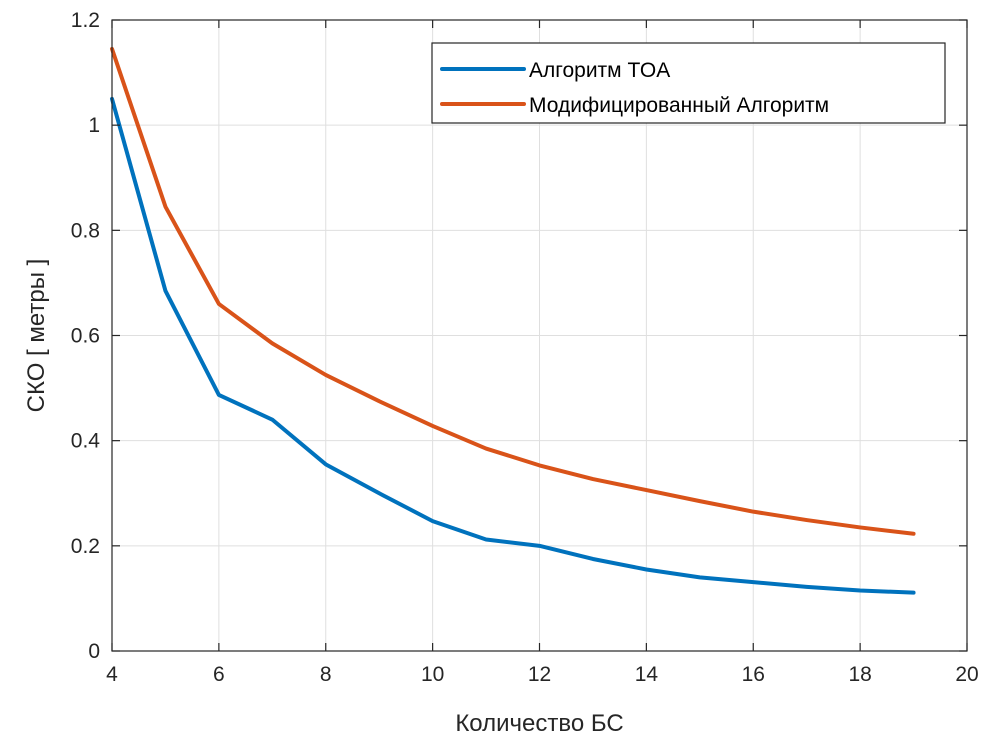 The image size is (996, 750). I want to click on y-tick-label: 1, so click(94, 125).